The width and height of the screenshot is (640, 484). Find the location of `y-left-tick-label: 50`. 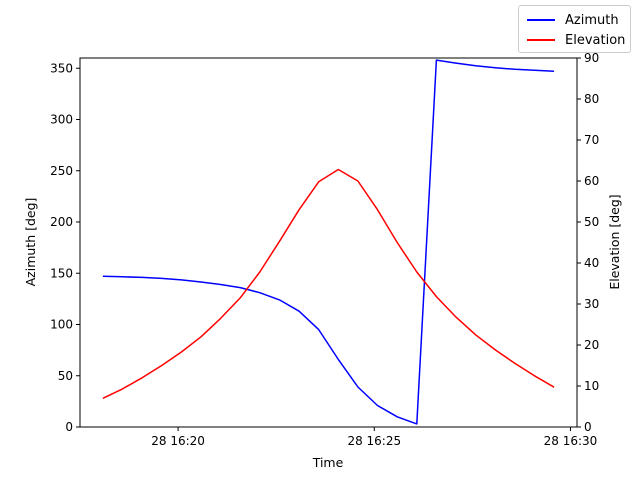

y-left-tick-label: 50 is located at coordinates (65, 376).